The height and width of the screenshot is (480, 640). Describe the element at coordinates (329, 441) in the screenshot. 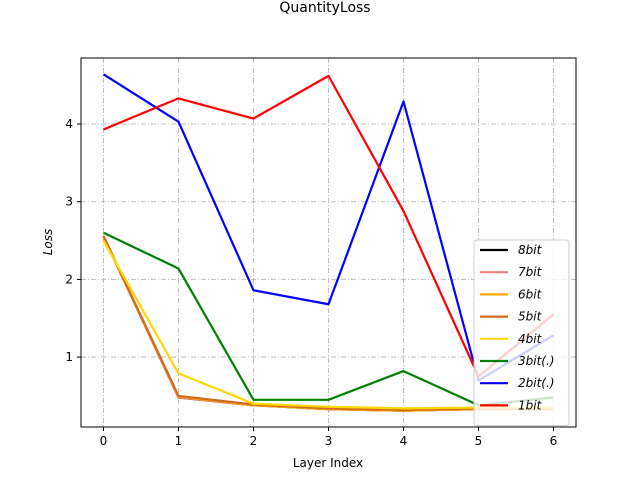

I see `x-tick-label: 3` at that location.